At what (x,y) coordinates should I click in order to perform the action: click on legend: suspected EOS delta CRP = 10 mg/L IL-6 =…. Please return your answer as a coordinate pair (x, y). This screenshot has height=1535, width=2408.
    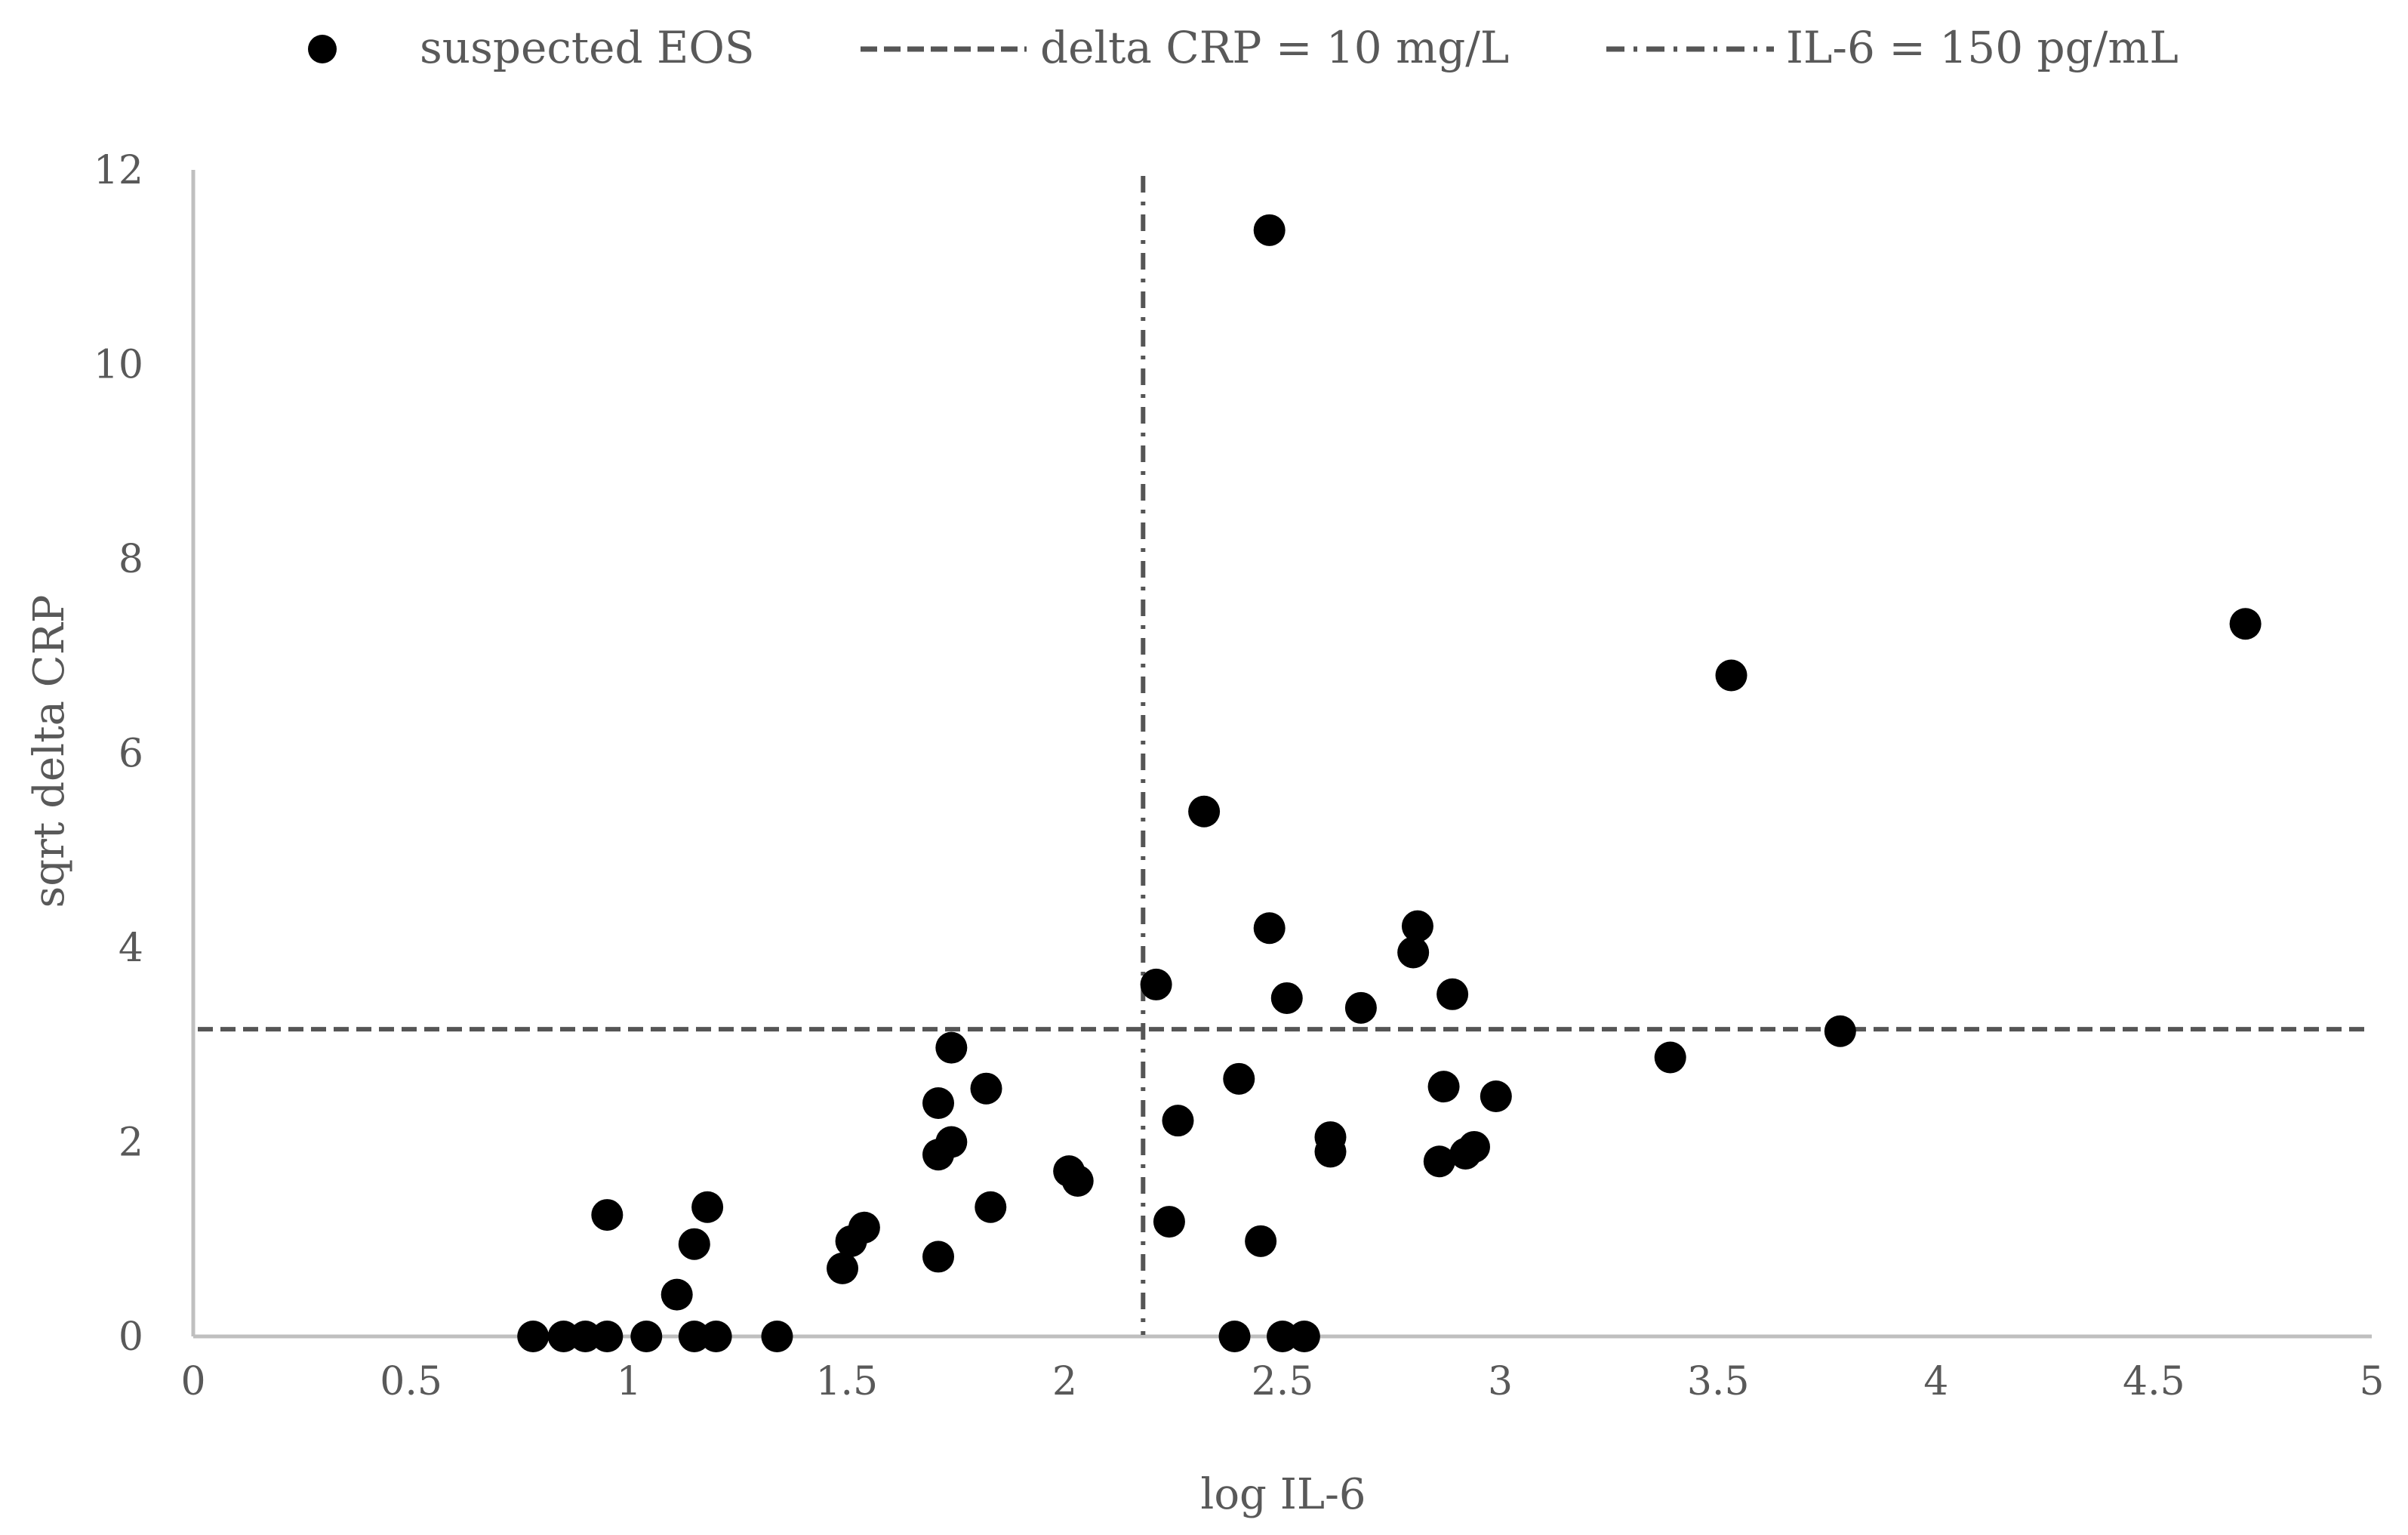
    Looking at the image, I should click on (1243, 48).